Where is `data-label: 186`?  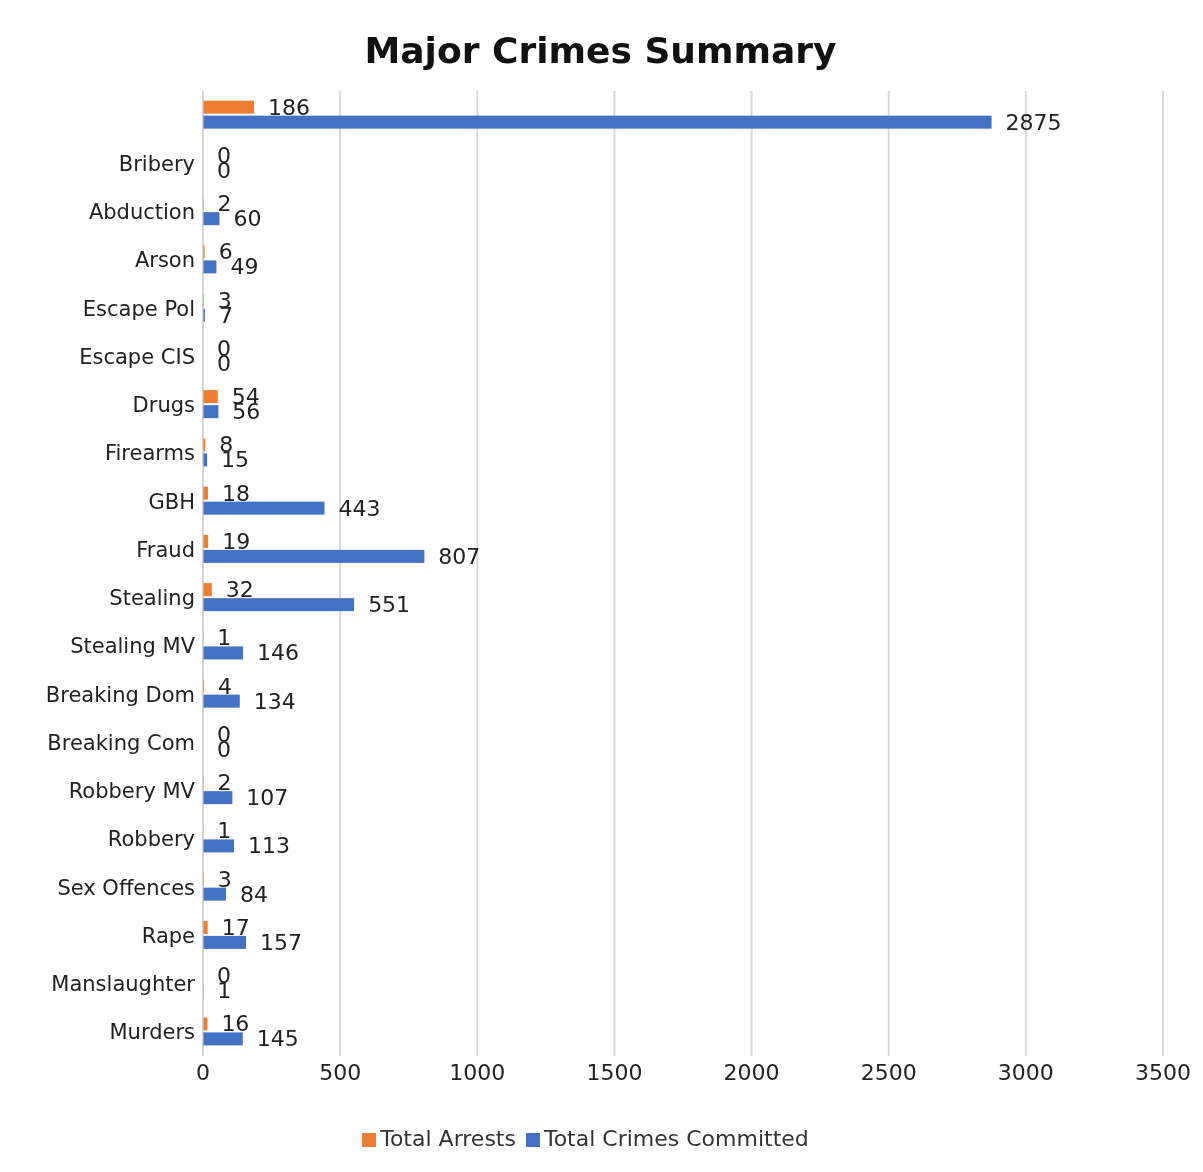 data-label: 186 is located at coordinates (289, 107).